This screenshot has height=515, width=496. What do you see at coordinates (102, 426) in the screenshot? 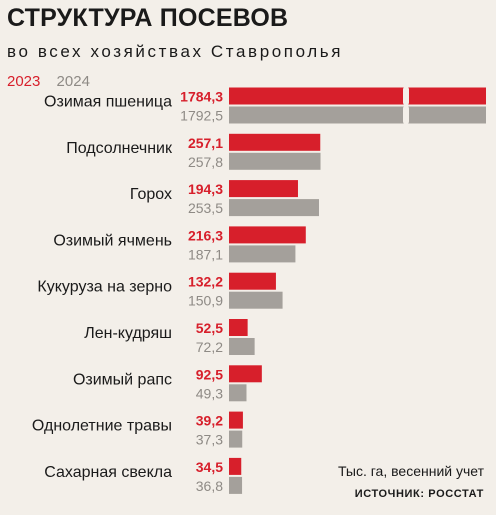
I see `category-label: Однолетние травы` at bounding box center [102, 426].